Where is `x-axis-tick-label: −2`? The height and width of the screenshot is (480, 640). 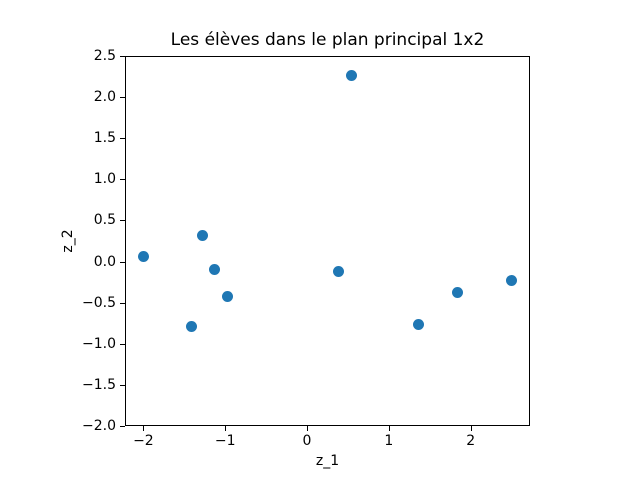 x-axis-tick-label: −2 is located at coordinates (143, 441).